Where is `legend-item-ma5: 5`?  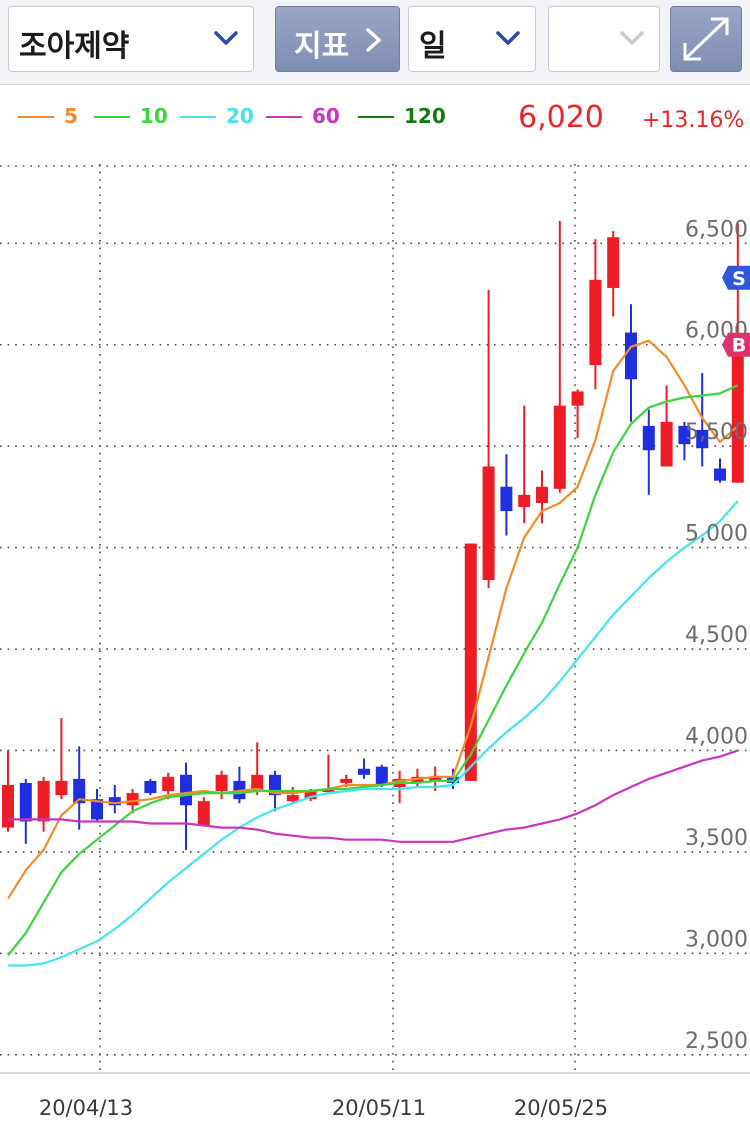
legend-item-ma5: 5 is located at coordinates (53, 117).